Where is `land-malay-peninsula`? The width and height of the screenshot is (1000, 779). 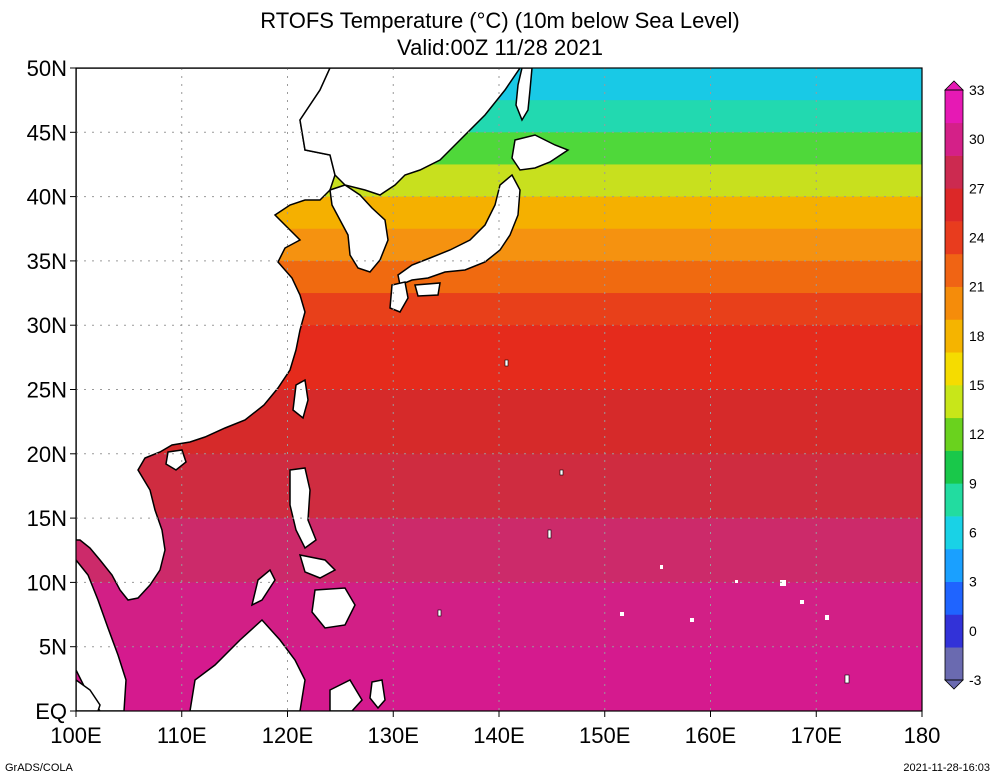
land-malay-peninsula is located at coordinates (101, 634).